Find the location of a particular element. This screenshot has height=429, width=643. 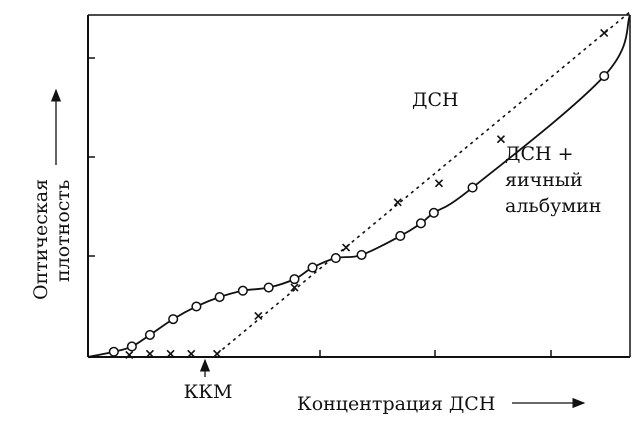

x-ticks is located at coordinates (435, 353).